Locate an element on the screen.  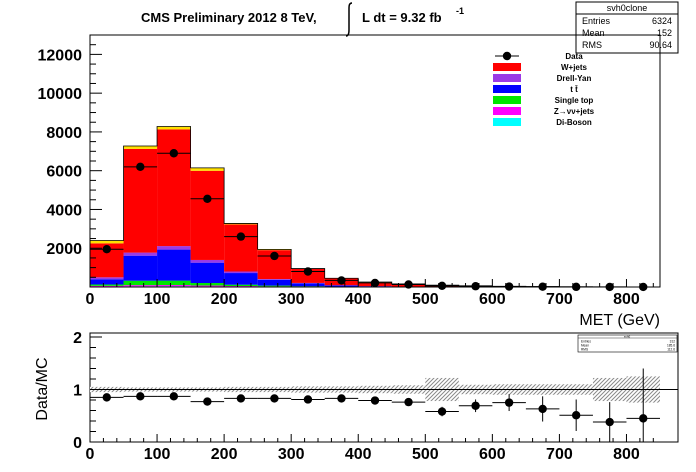
x-tick-label: 700 is located at coordinates (559, 299).